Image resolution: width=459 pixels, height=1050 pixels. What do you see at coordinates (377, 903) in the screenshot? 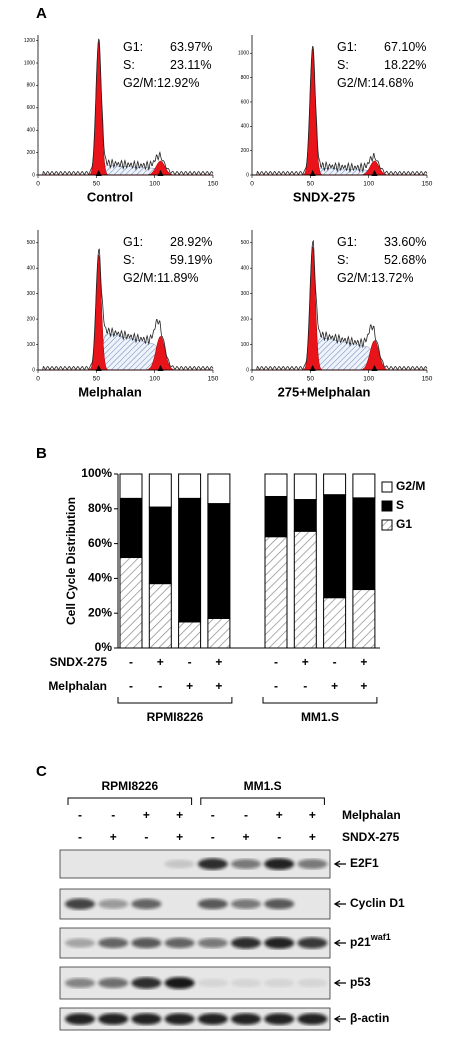
I see `blot-name: Cyclin D1` at bounding box center [377, 903].